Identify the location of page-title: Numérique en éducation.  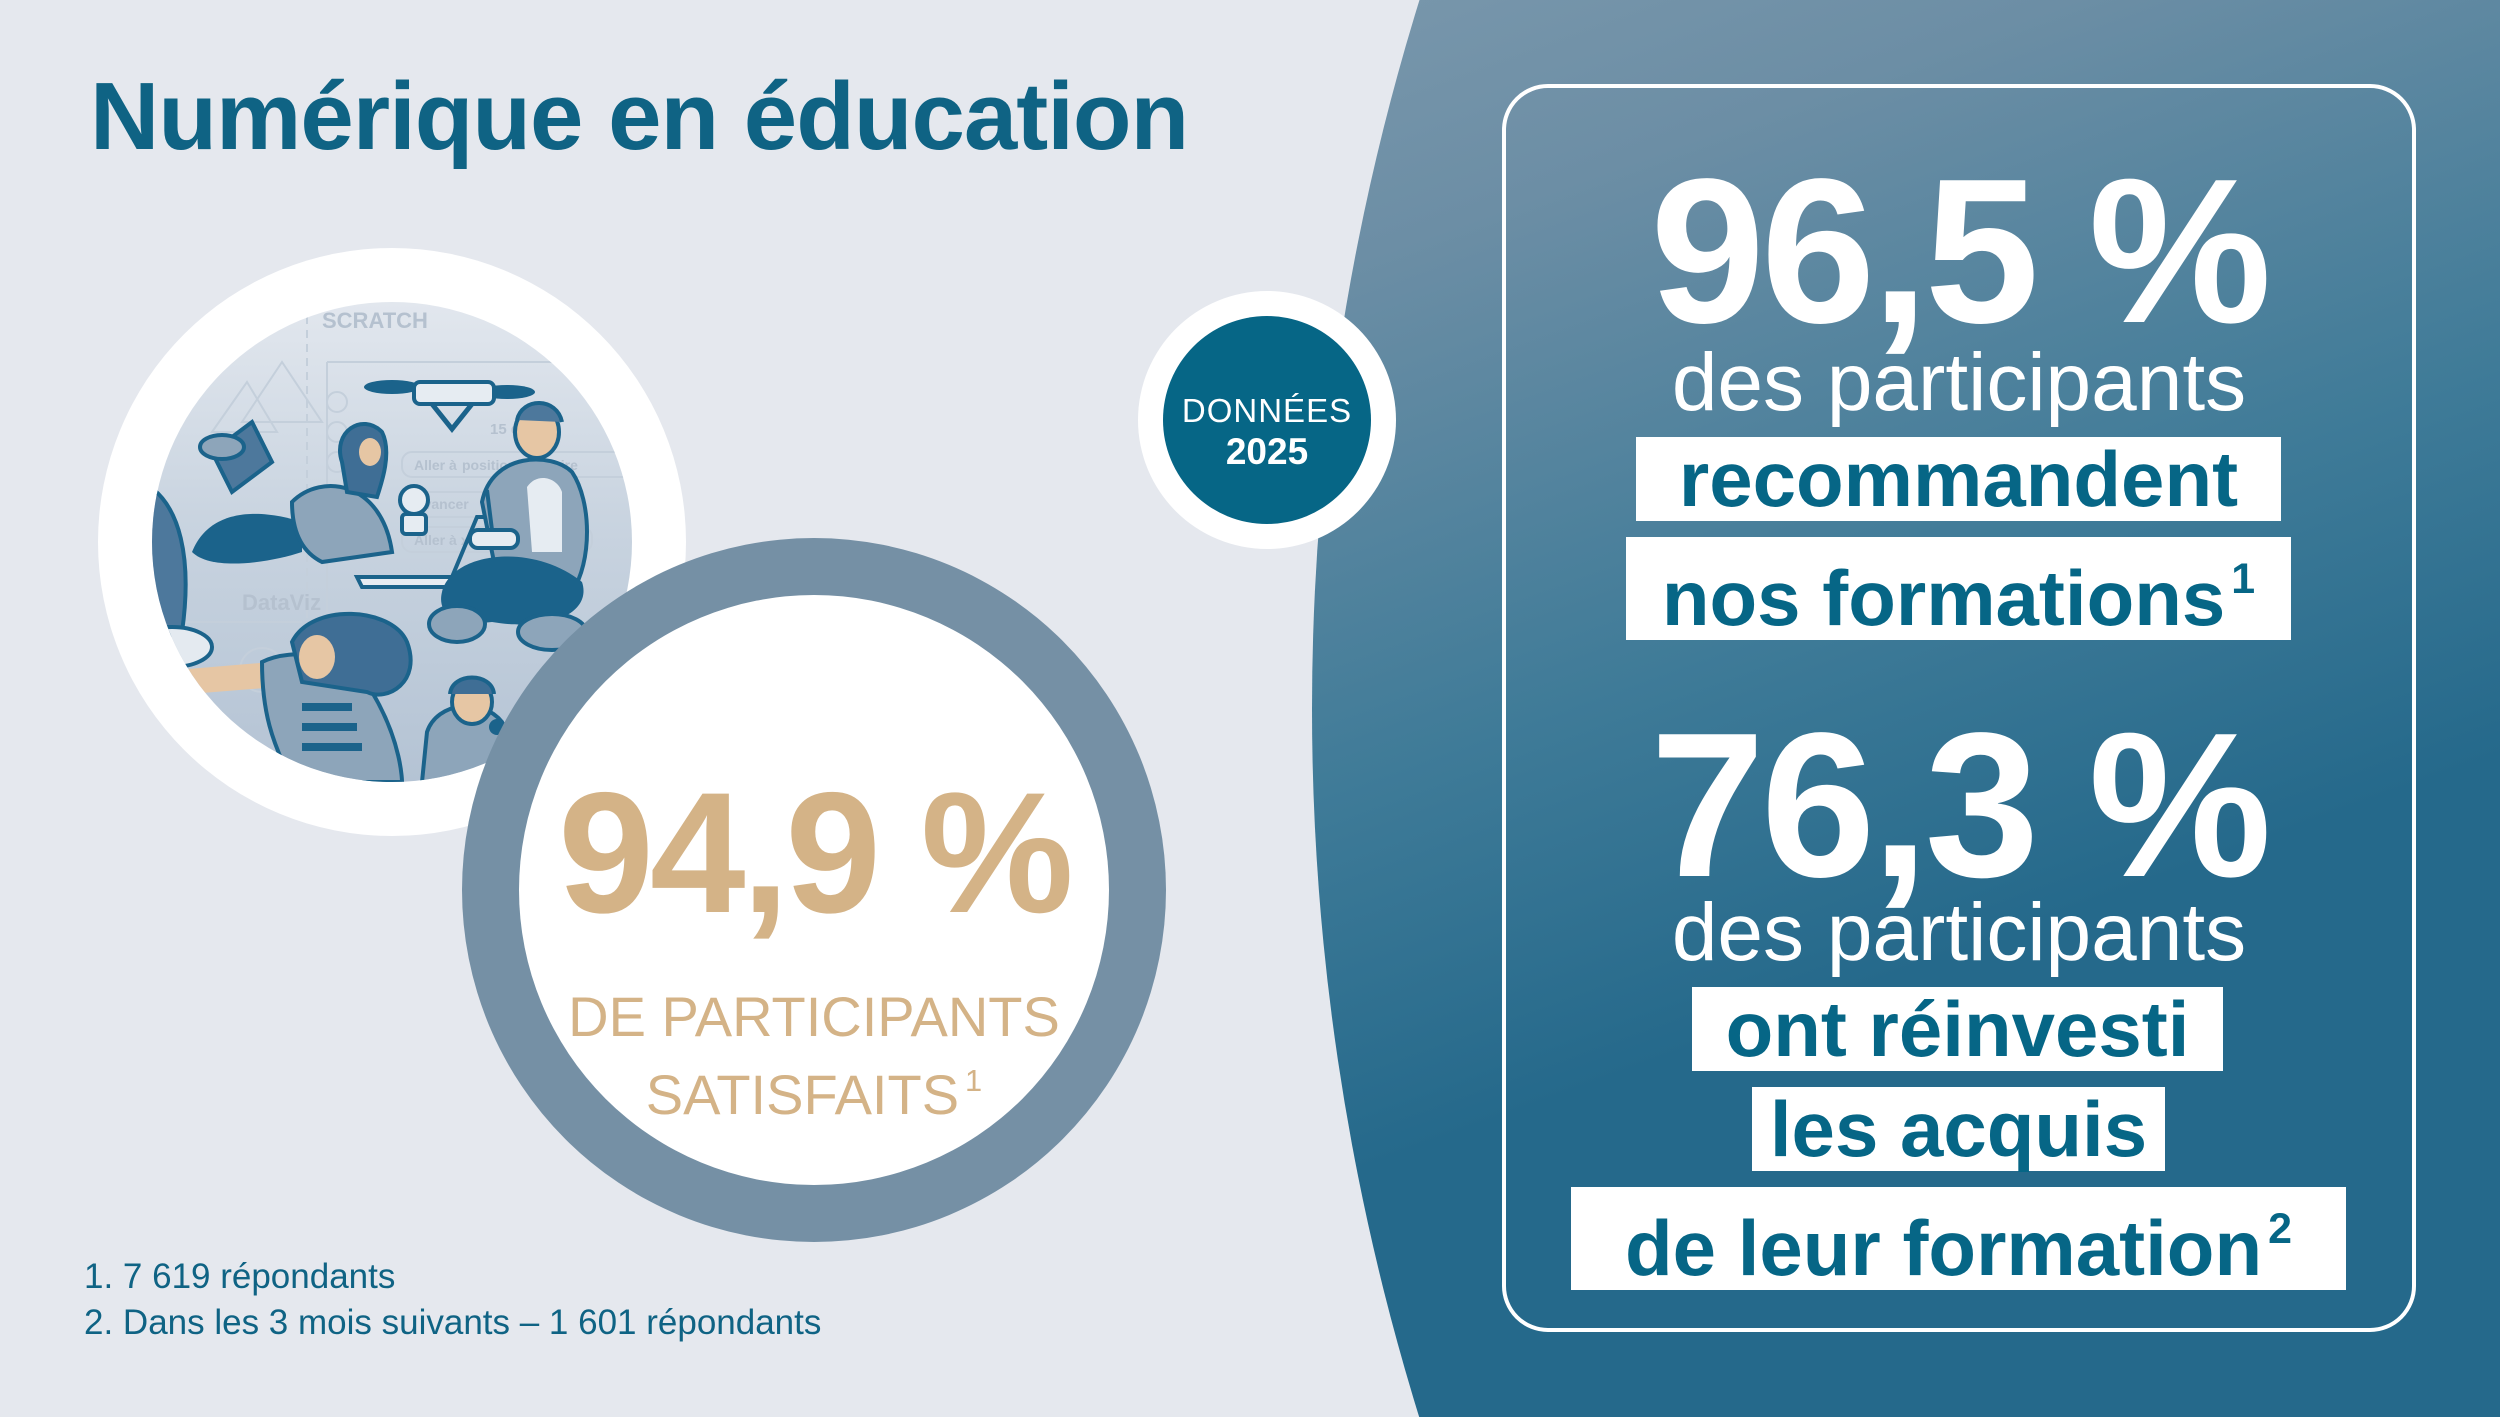
(639, 116).